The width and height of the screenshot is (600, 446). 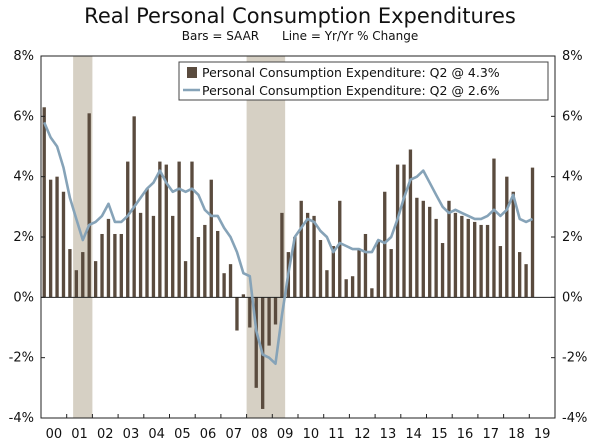 I want to click on x-tick-label: 17, so click(x=490, y=434).